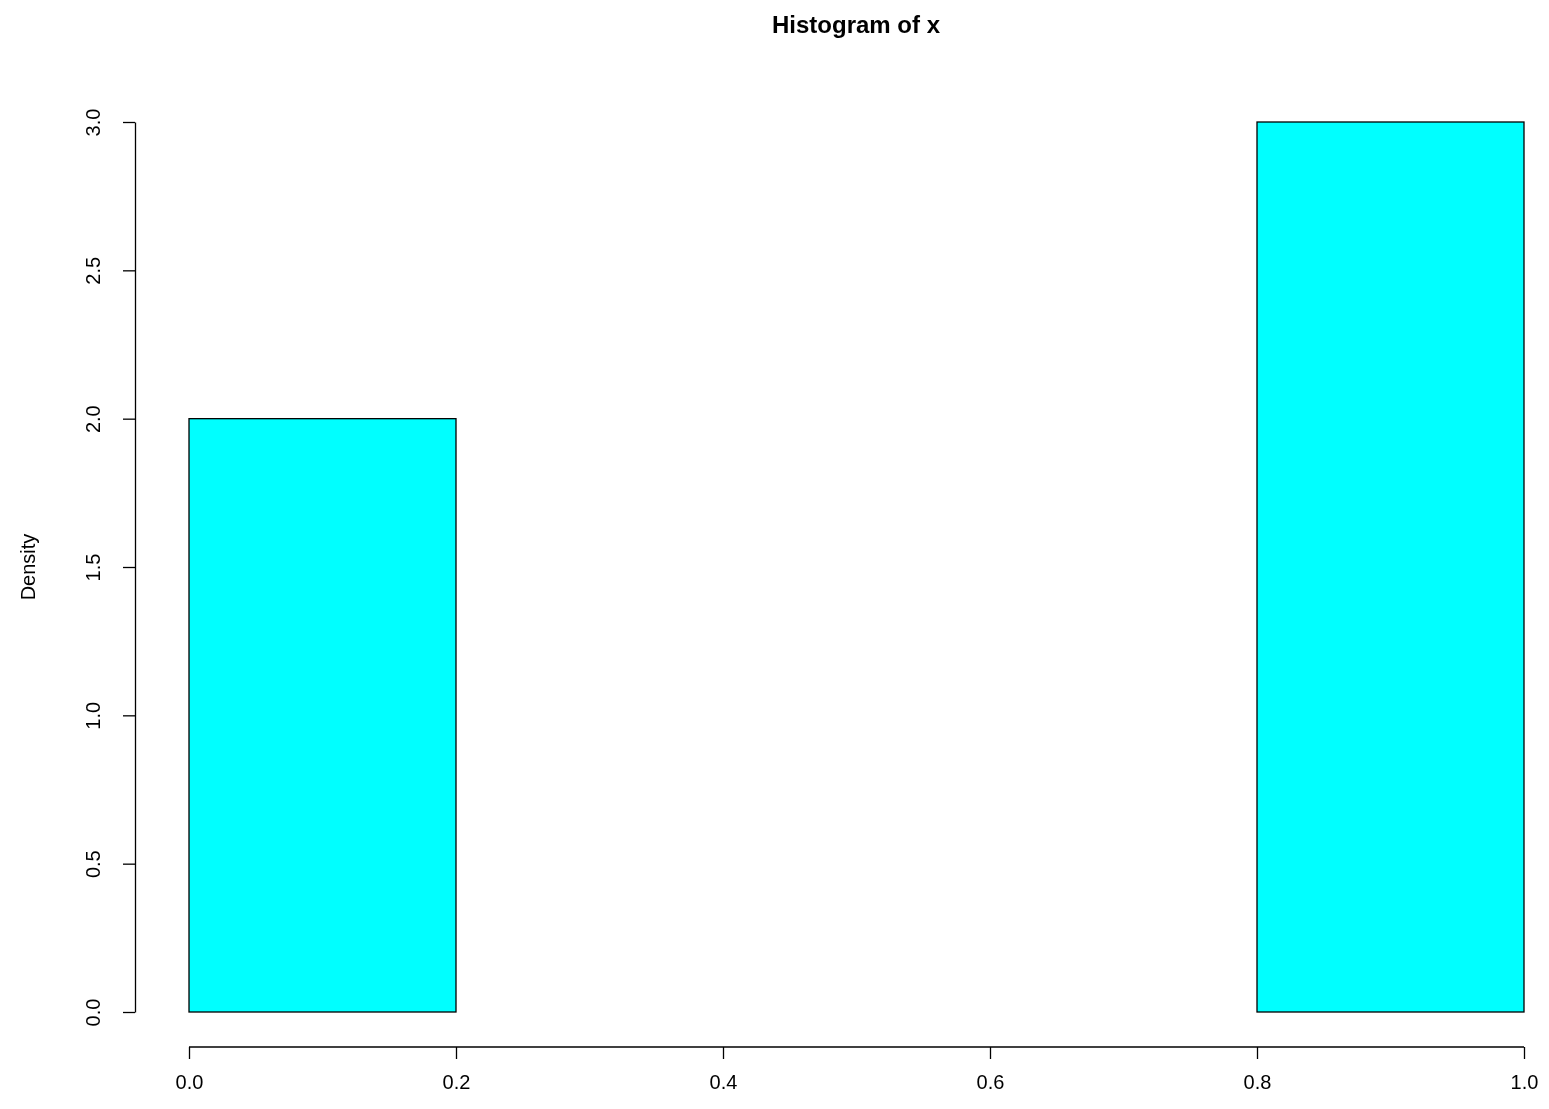 This screenshot has width=1549, height=1109. What do you see at coordinates (93, 1012) in the screenshot?
I see `y-tick-label: 0.0` at bounding box center [93, 1012].